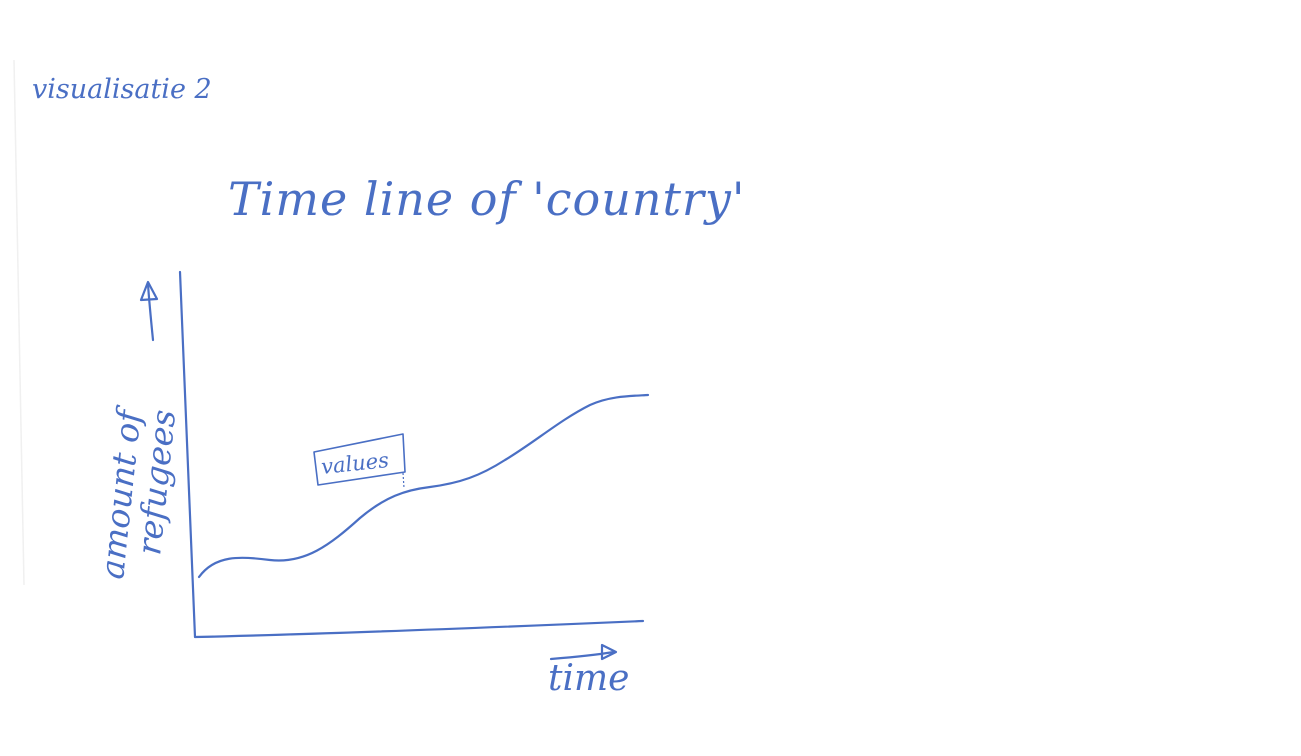 The height and width of the screenshot is (756, 1301). Describe the element at coordinates (588, 678) in the screenshot. I see `x-axis-label: time` at that location.